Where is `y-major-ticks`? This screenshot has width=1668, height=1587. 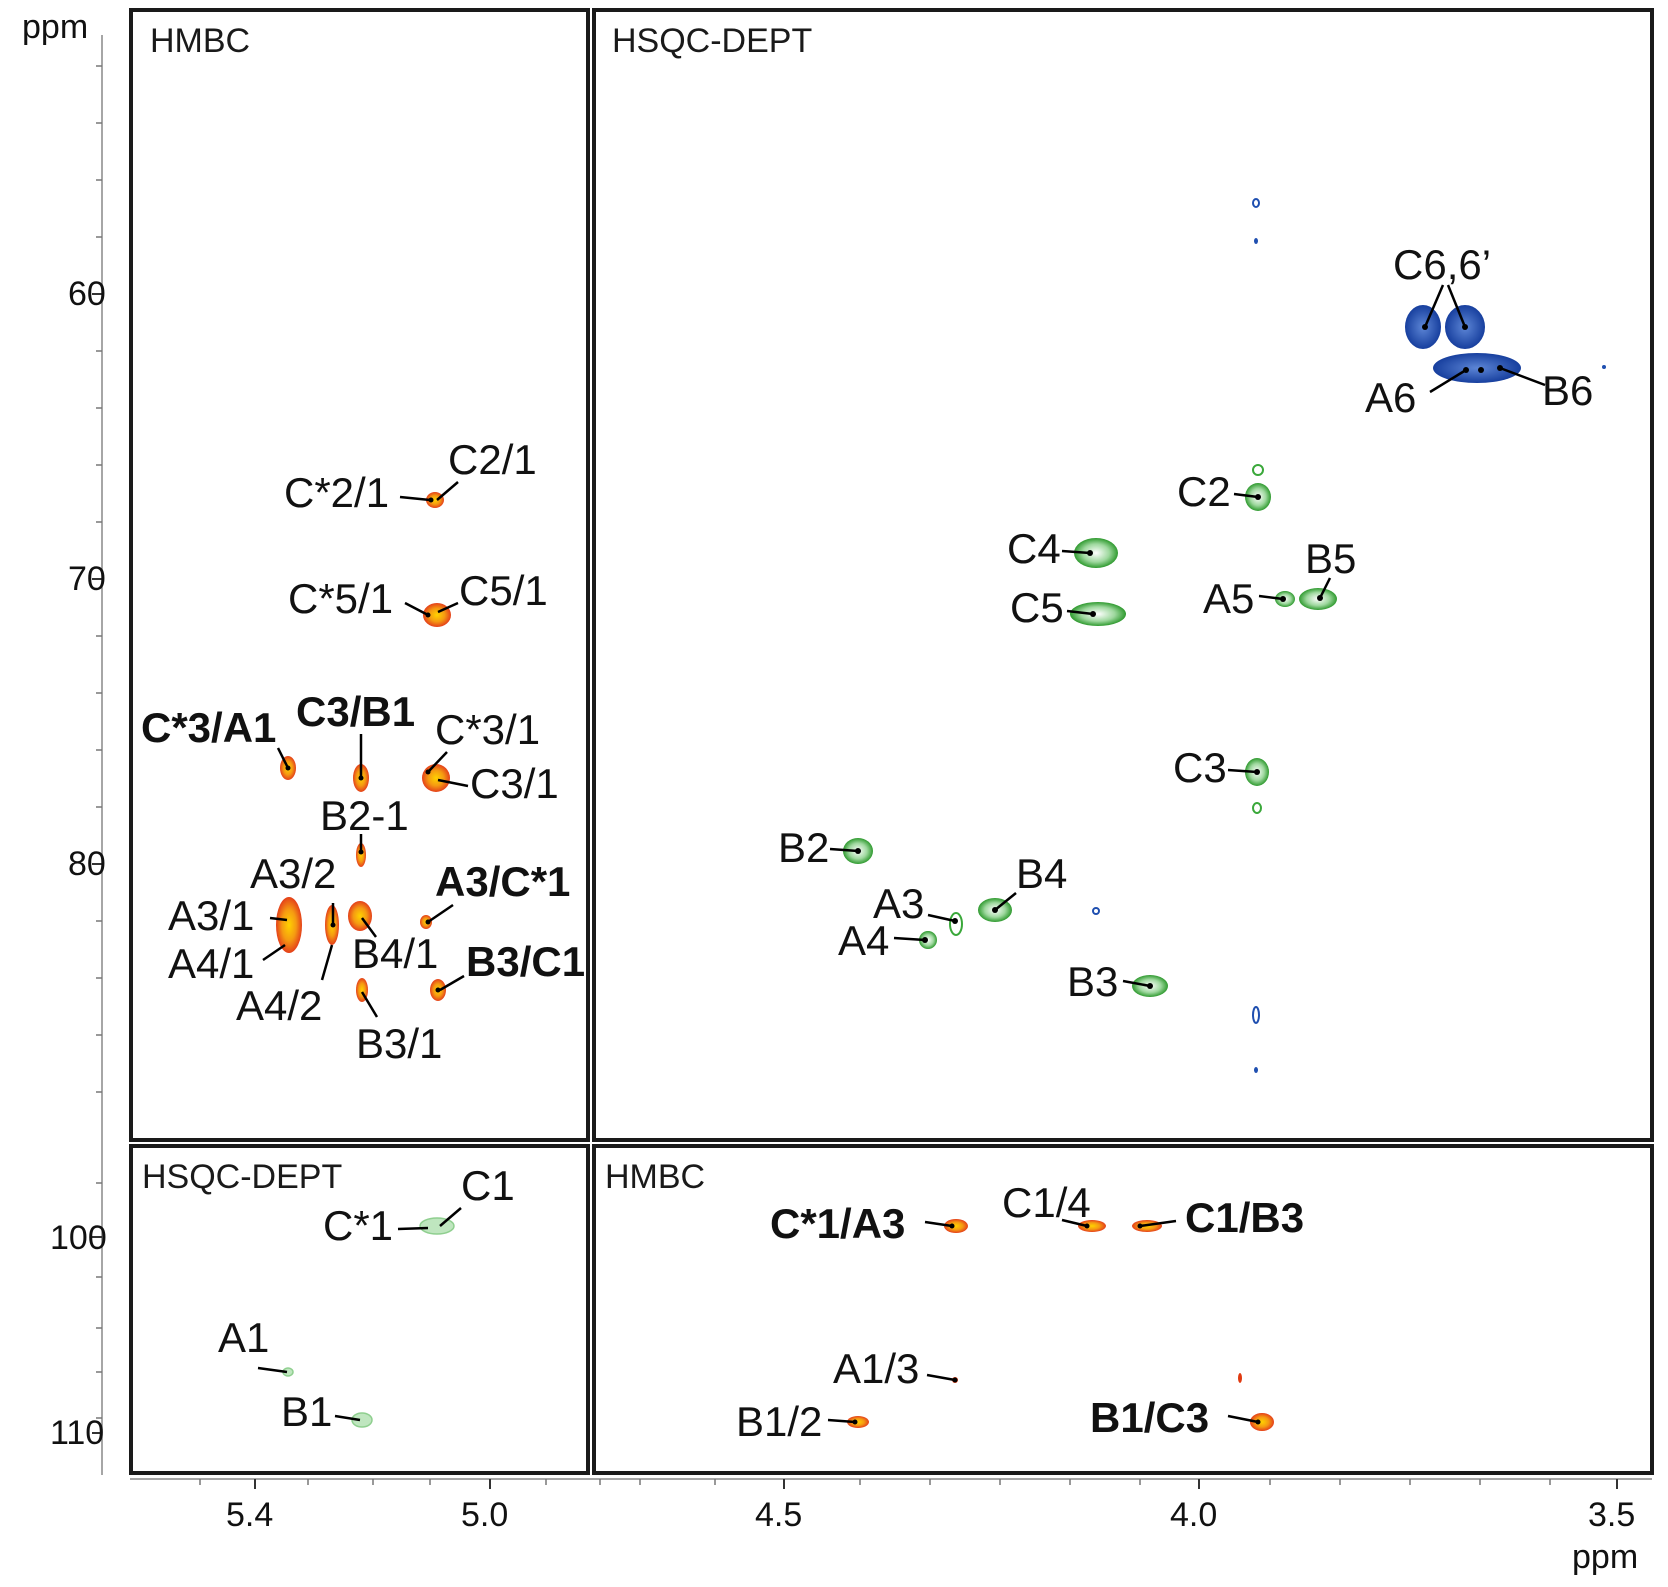 y-major-ticks is located at coordinates (97, 863).